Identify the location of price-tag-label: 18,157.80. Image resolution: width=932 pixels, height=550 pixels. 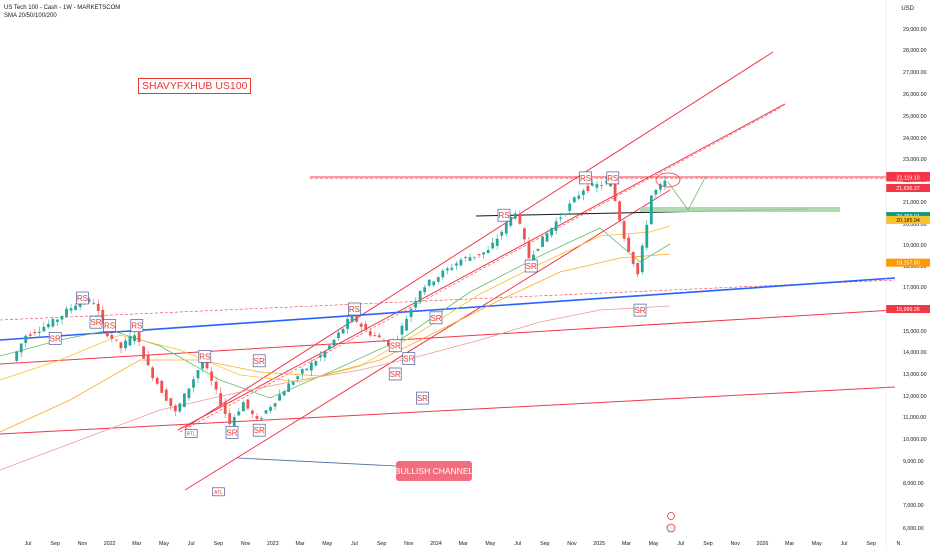
(908, 264).